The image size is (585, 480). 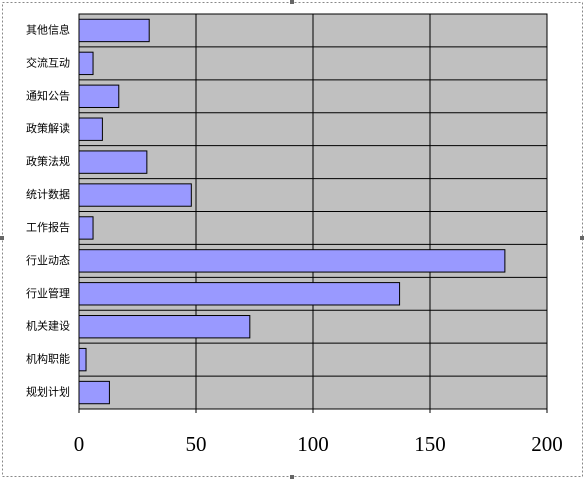 What do you see at coordinates (48, 194) in the screenshot?
I see `y-tick-label: 统计数据` at bounding box center [48, 194].